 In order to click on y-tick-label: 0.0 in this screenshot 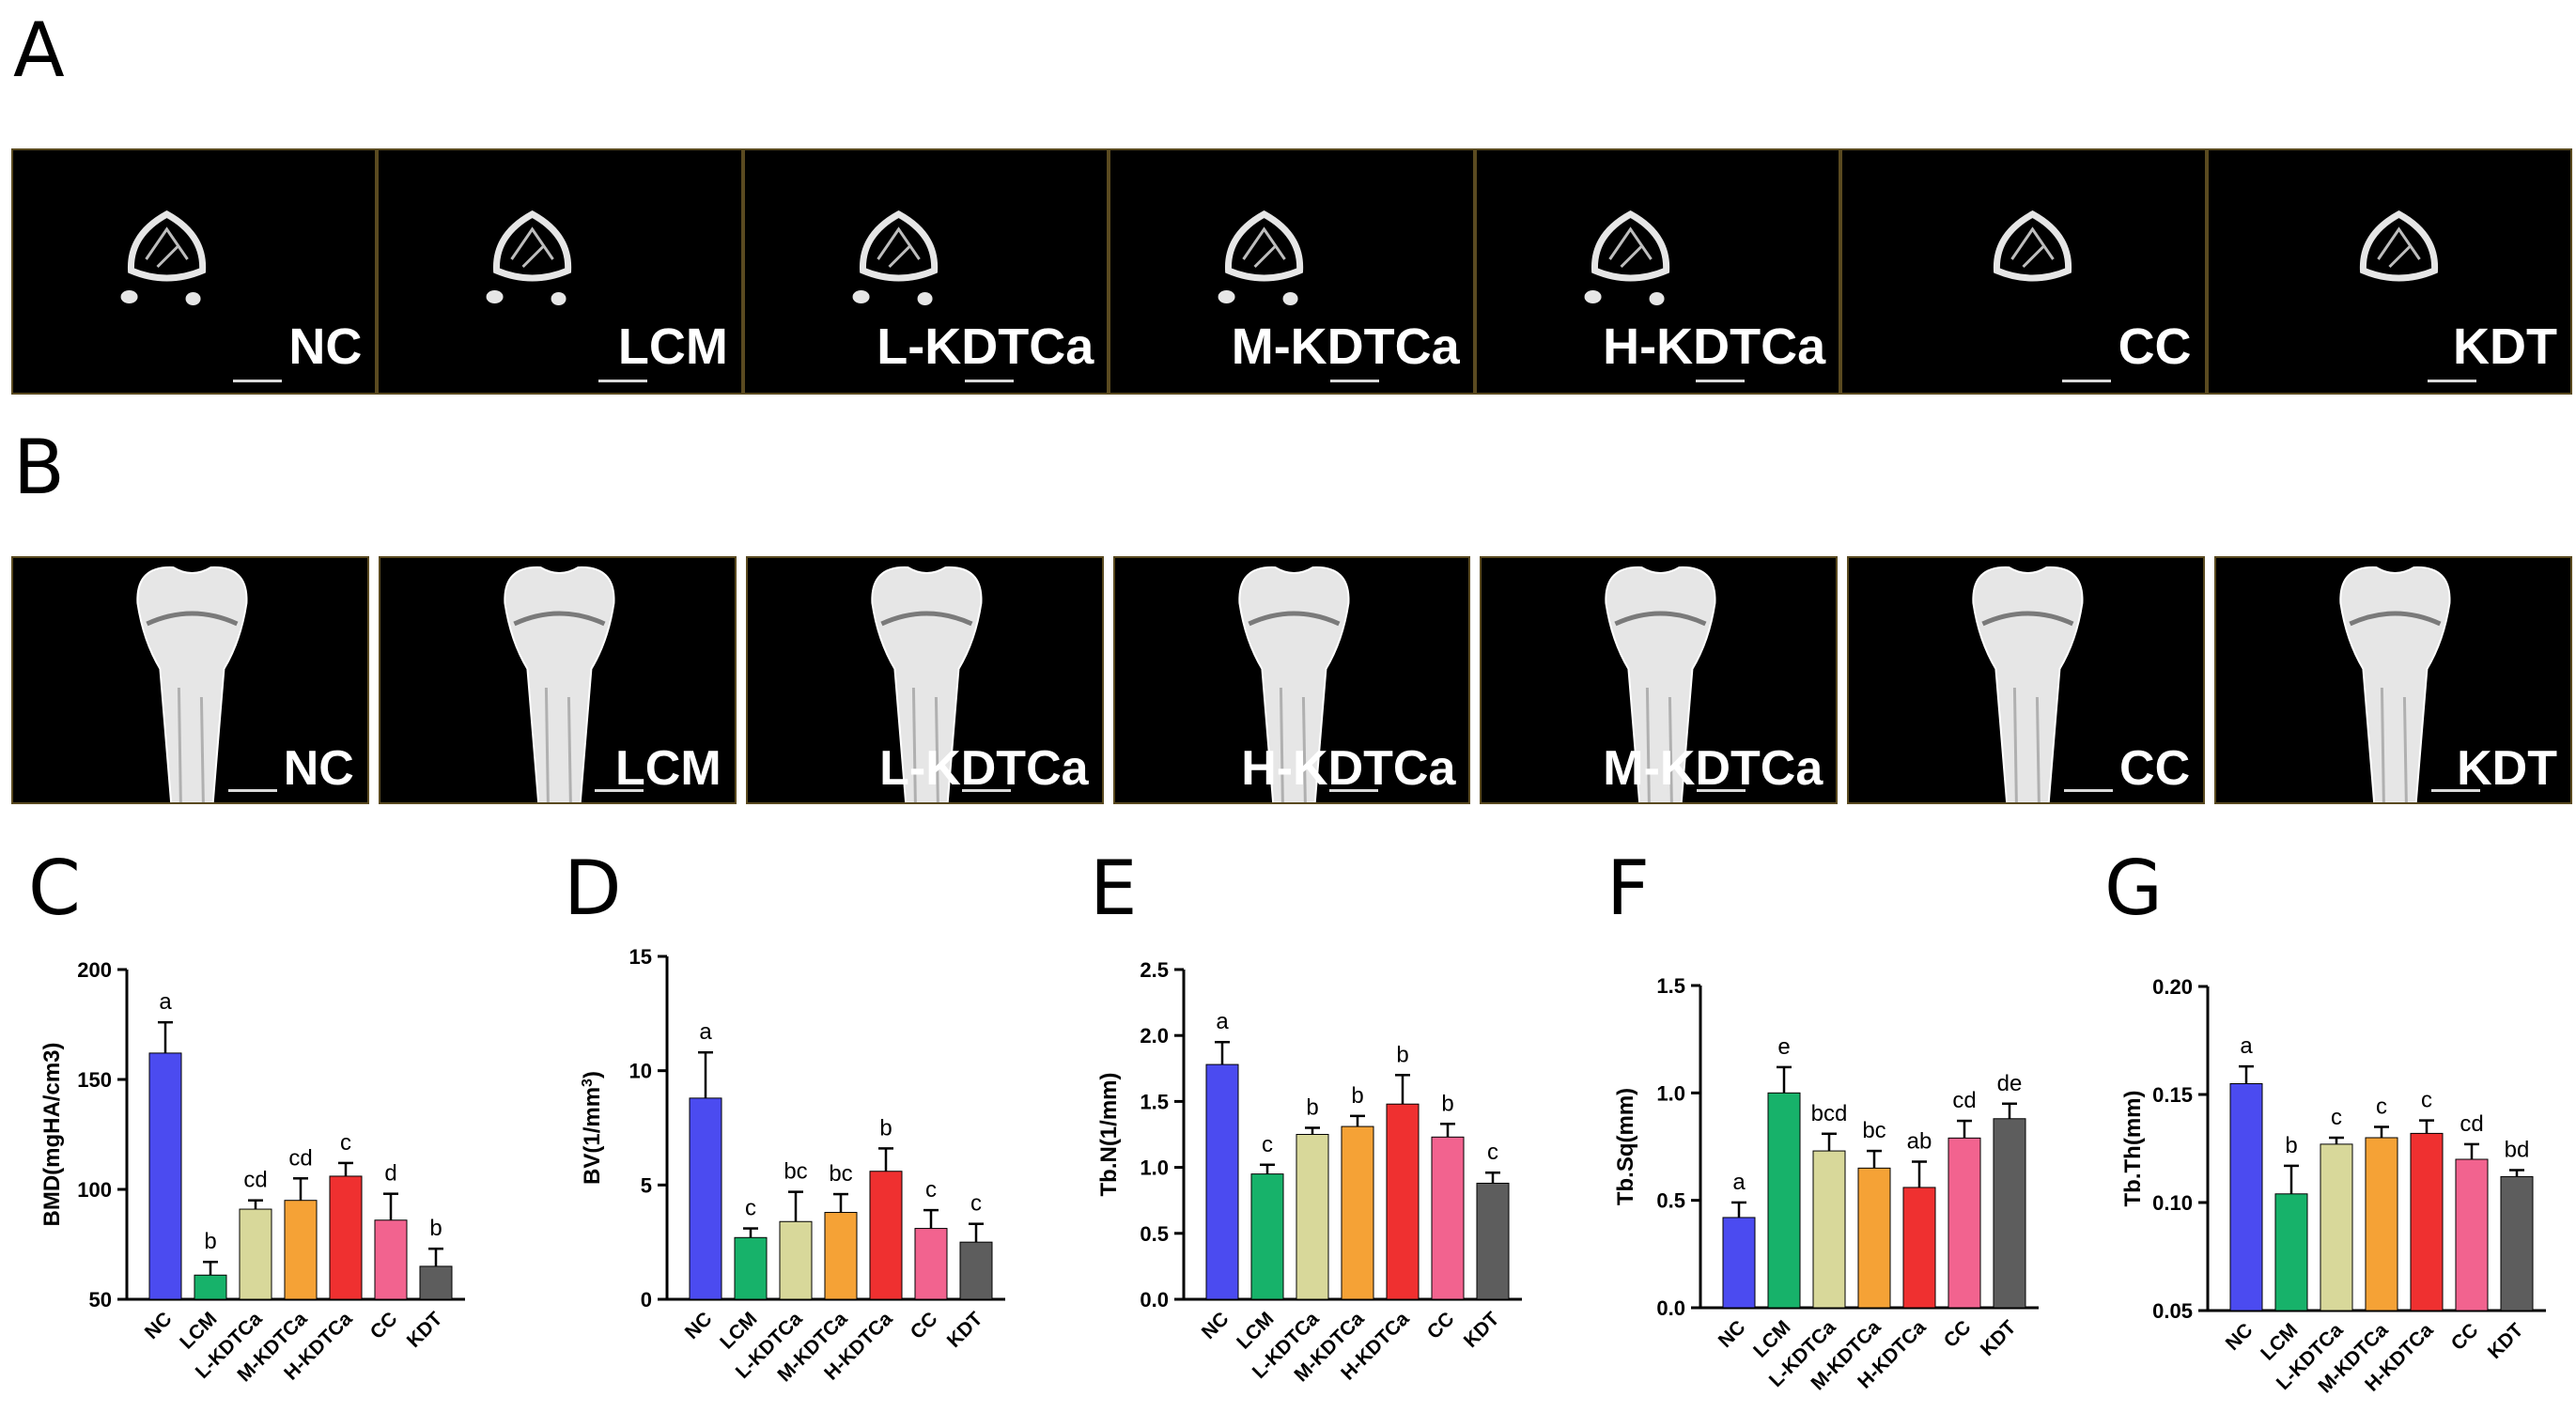, I will do `click(1155, 1300)`.